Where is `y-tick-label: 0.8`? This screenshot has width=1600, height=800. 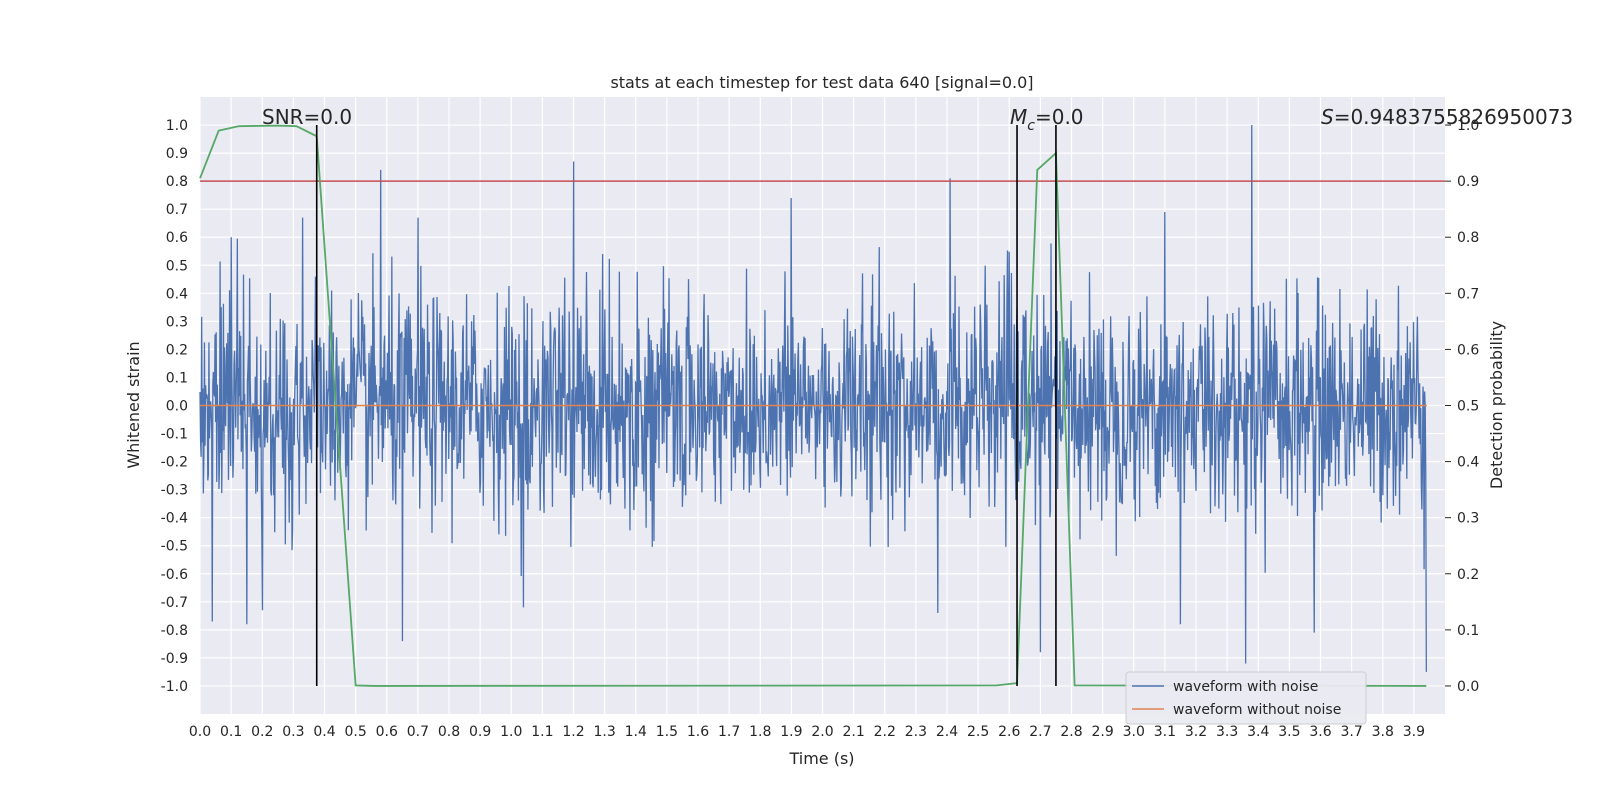
y-tick-label: 0.8 is located at coordinates (177, 182).